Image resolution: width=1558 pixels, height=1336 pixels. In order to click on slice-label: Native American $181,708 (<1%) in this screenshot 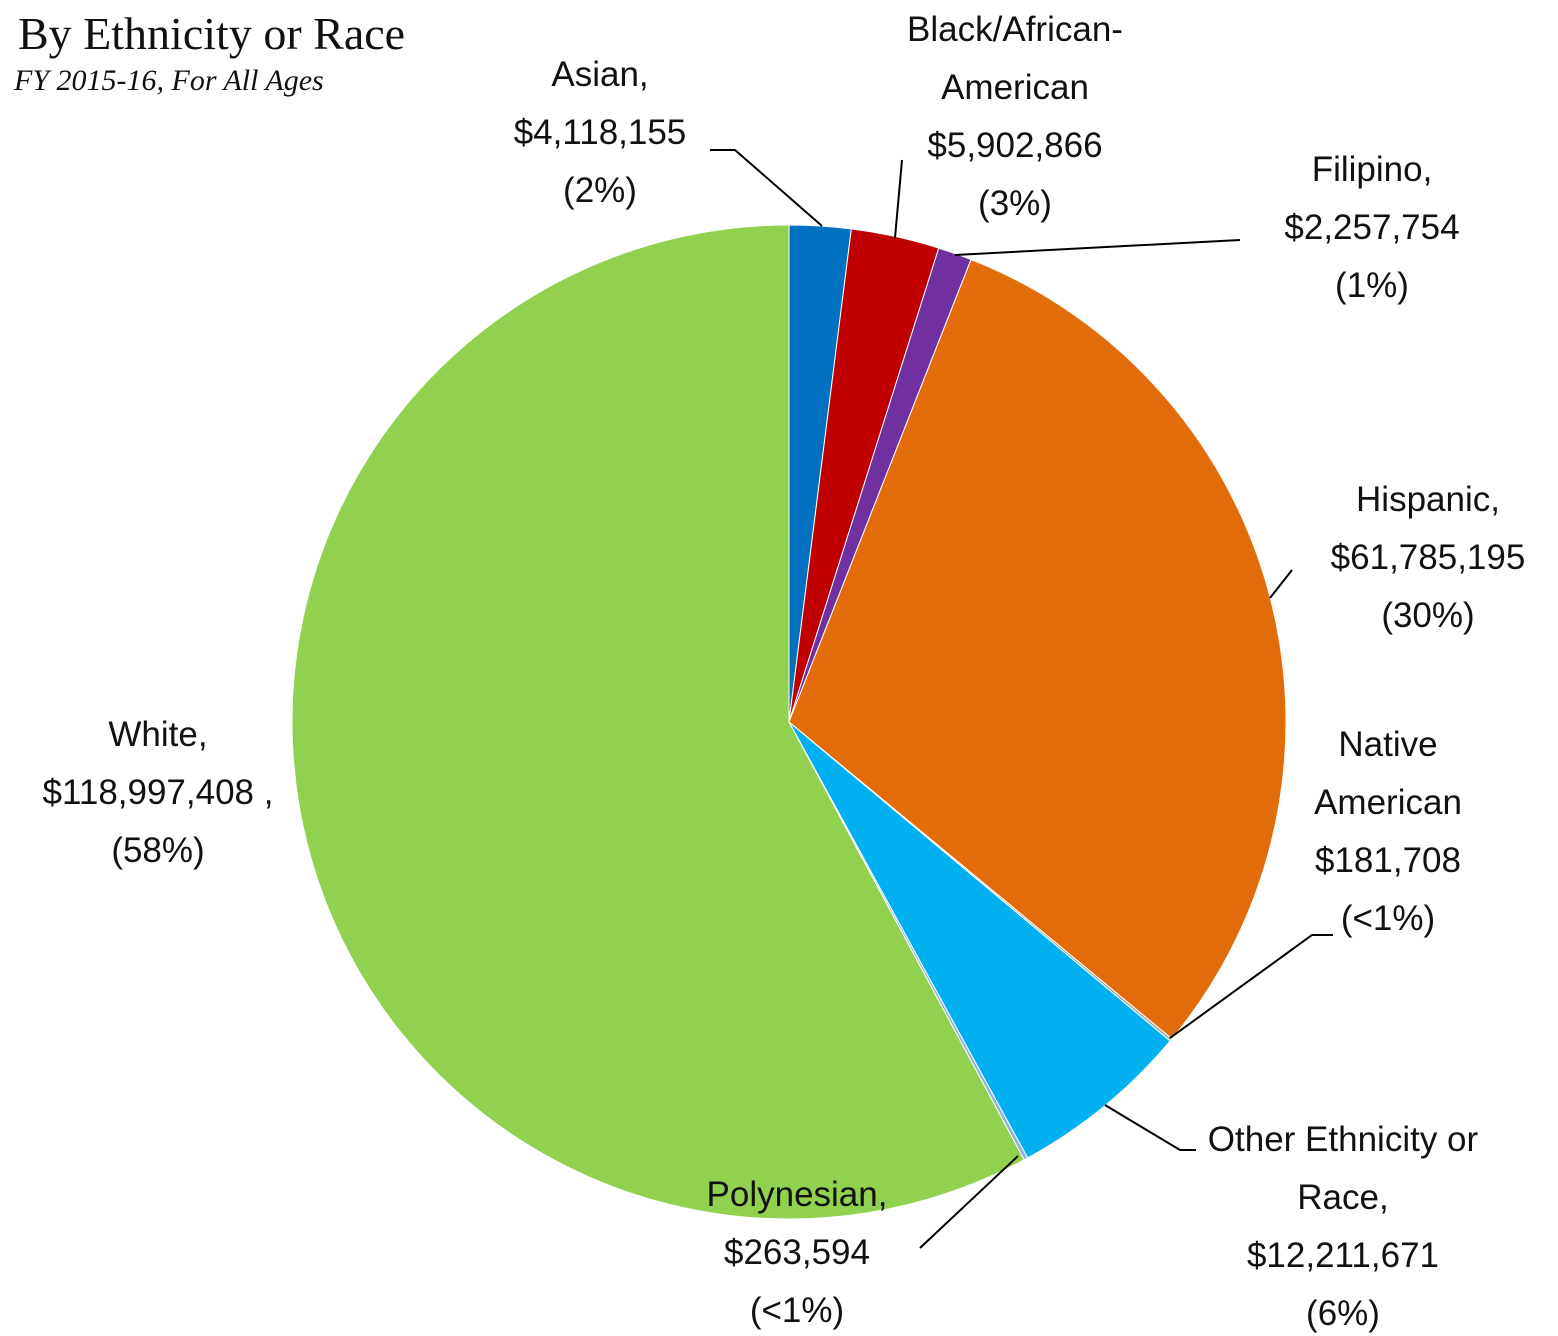, I will do `click(1388, 832)`.